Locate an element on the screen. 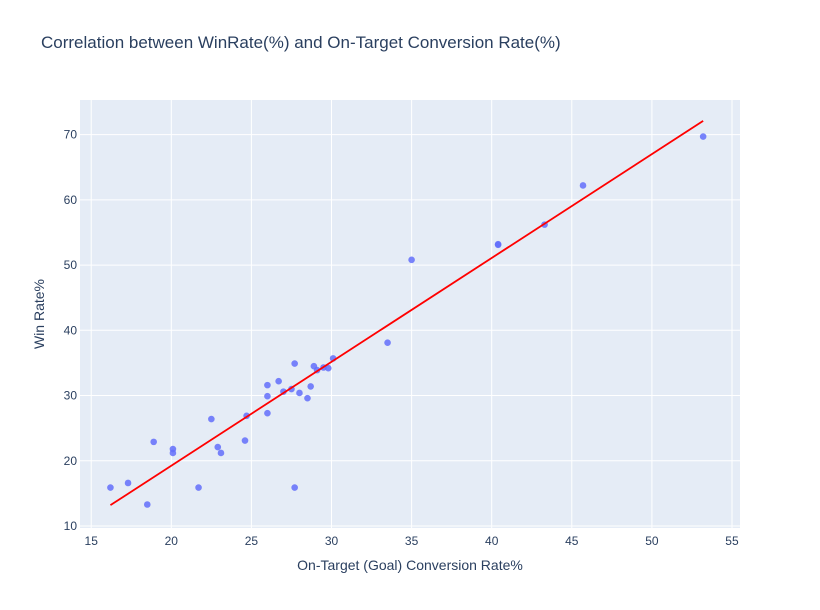  x-tick-label: 30 is located at coordinates (332, 541).